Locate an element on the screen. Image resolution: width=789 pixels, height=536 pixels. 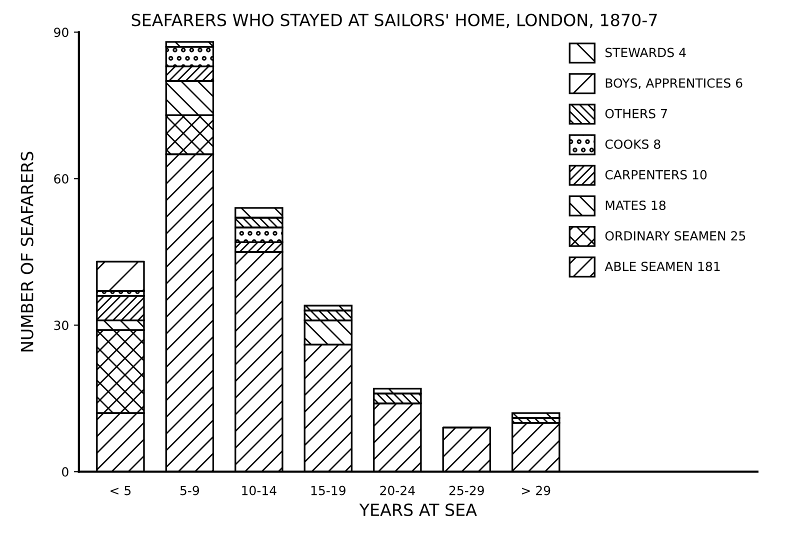
x-tick-label: > 29 is located at coordinates (536, 491).